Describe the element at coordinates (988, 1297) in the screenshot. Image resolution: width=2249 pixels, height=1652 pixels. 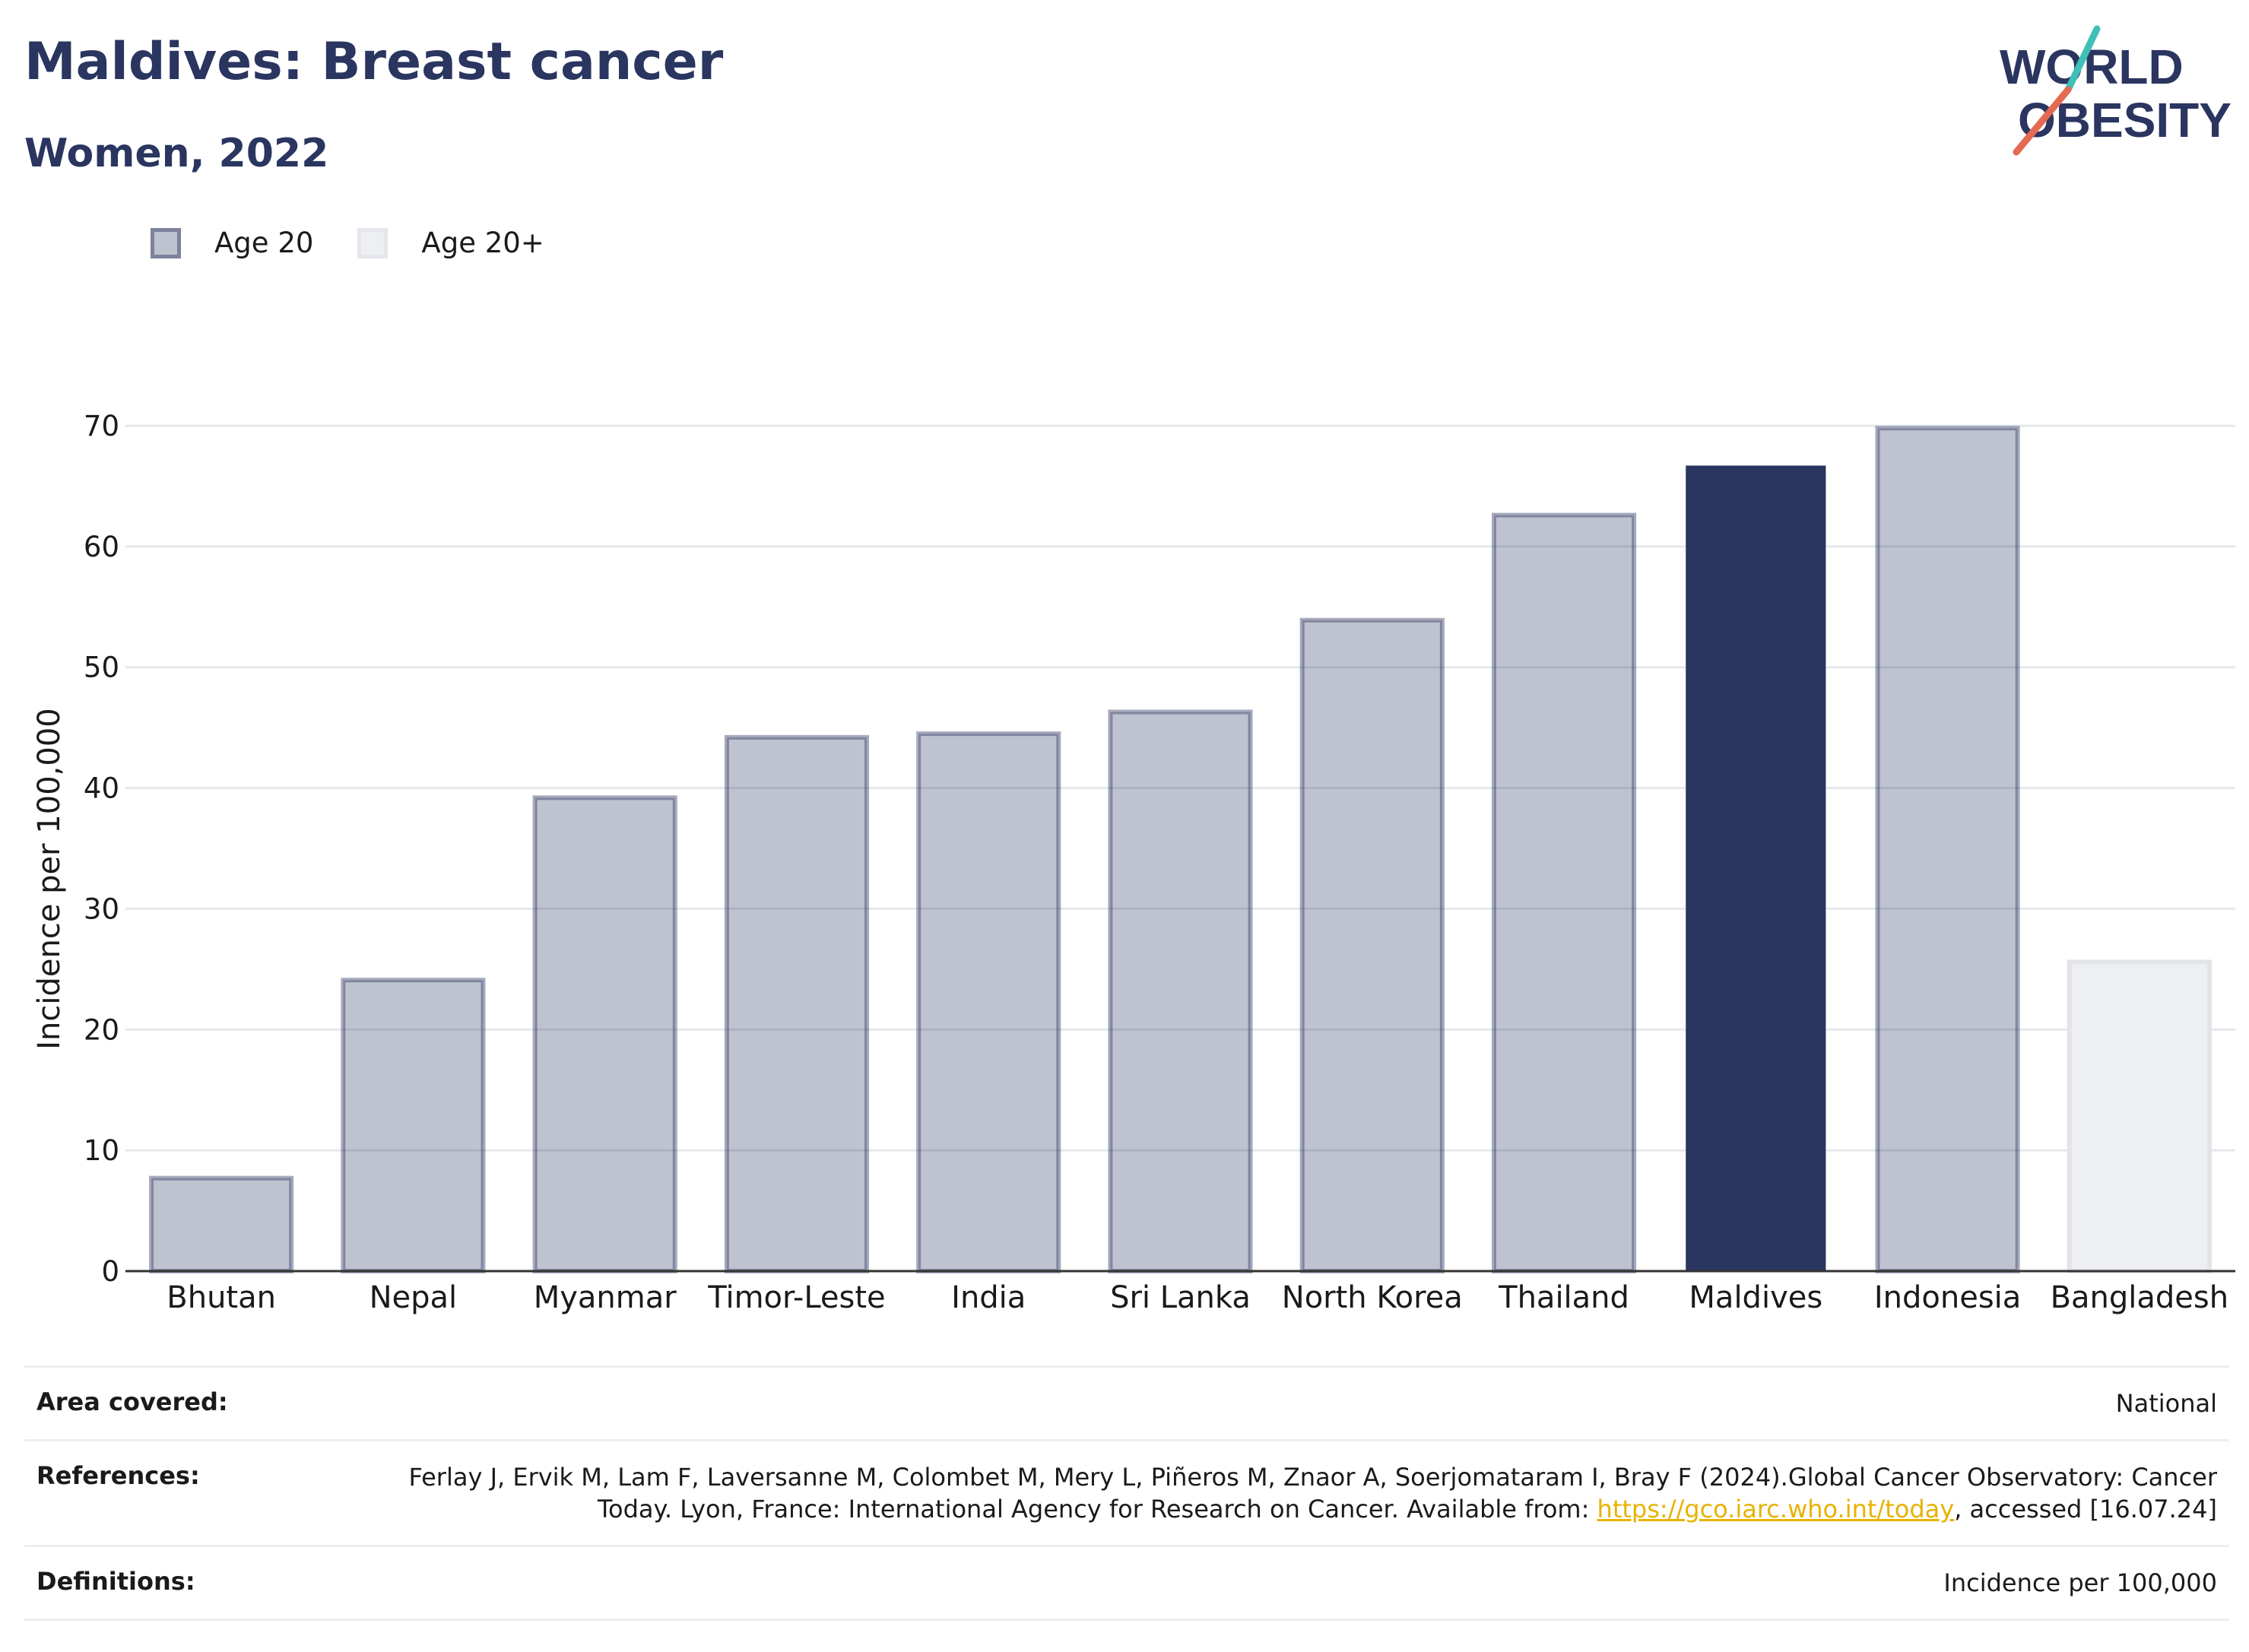
I see `x-tick-label: India` at that location.